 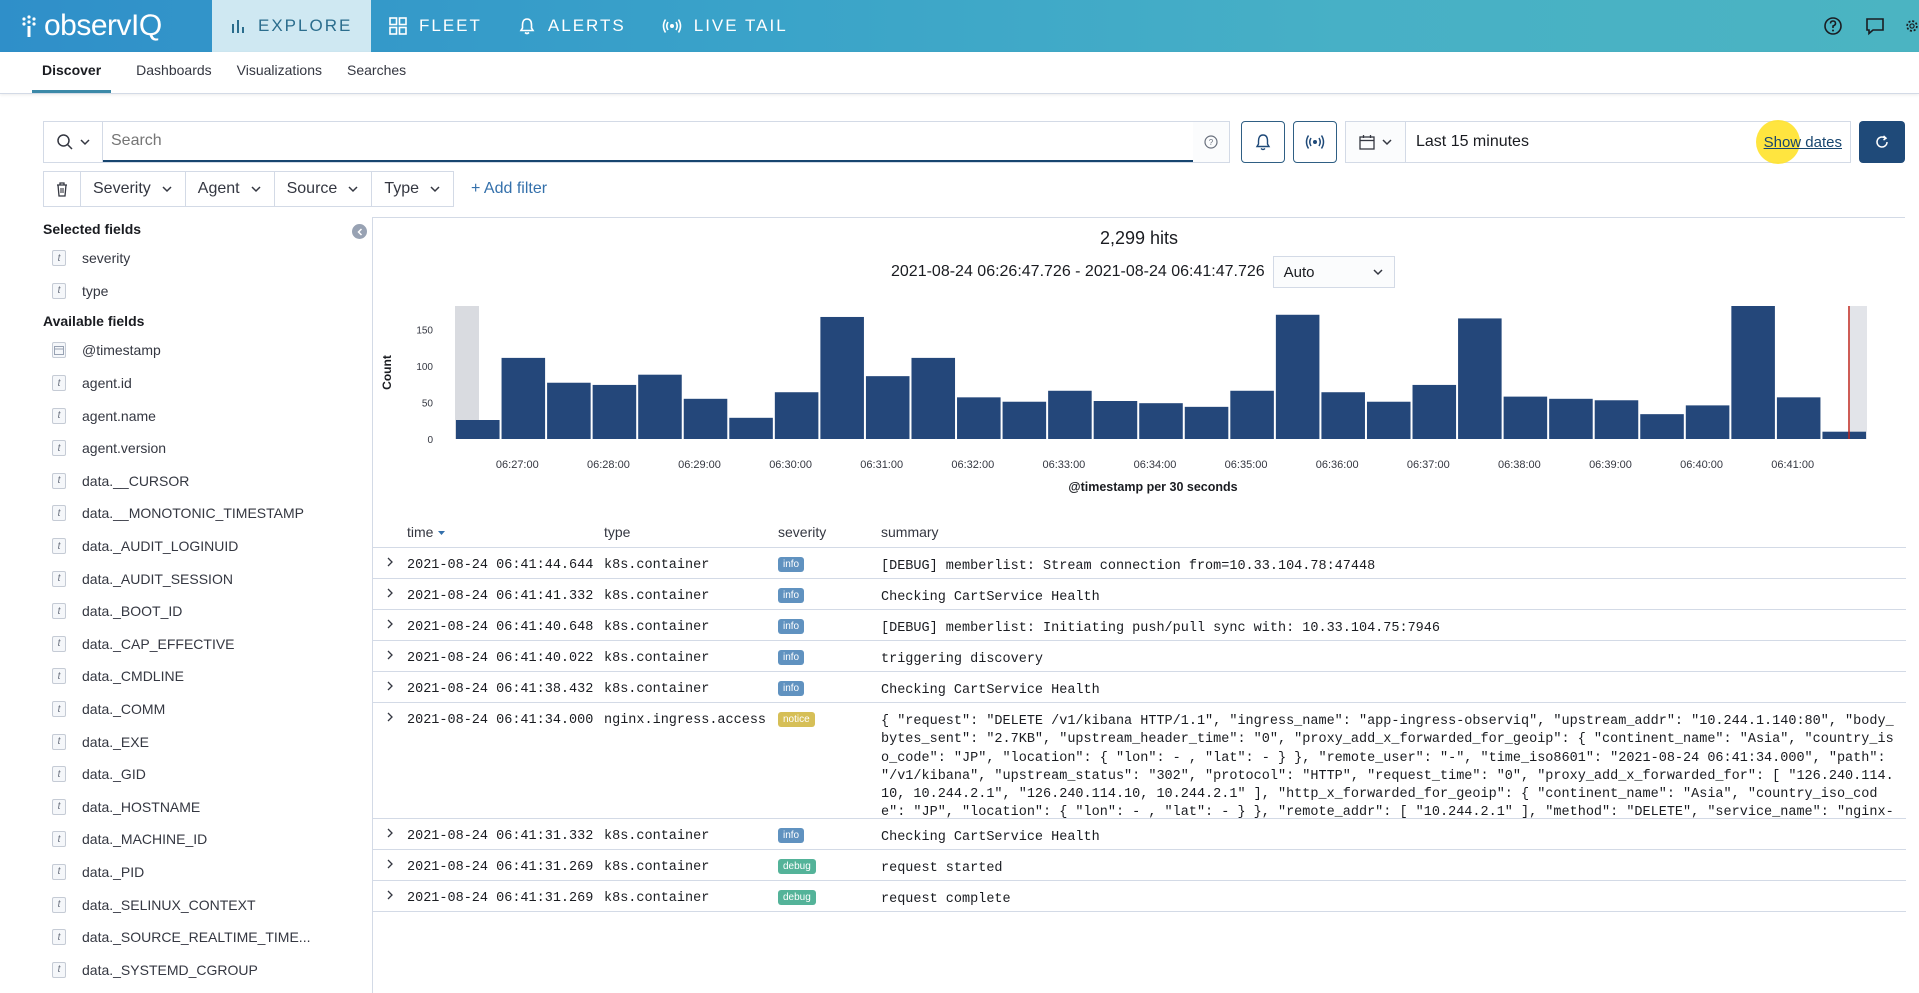 What do you see at coordinates (802, 531) in the screenshot?
I see `column-header-severity: severity` at bounding box center [802, 531].